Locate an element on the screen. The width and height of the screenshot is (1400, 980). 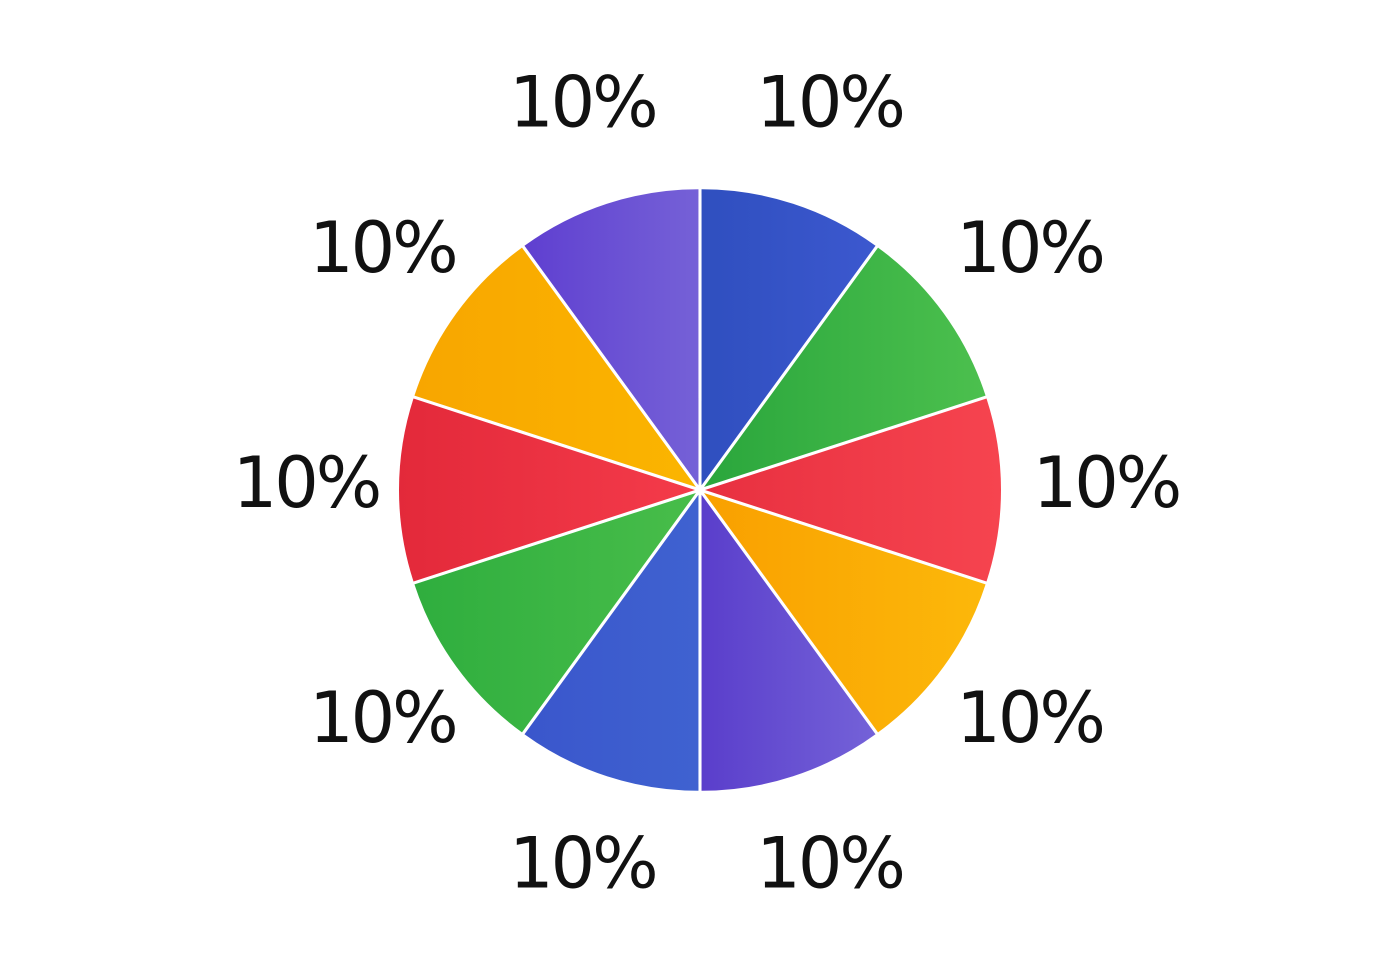
slice-label-5: 10% is located at coordinates (829, 863).